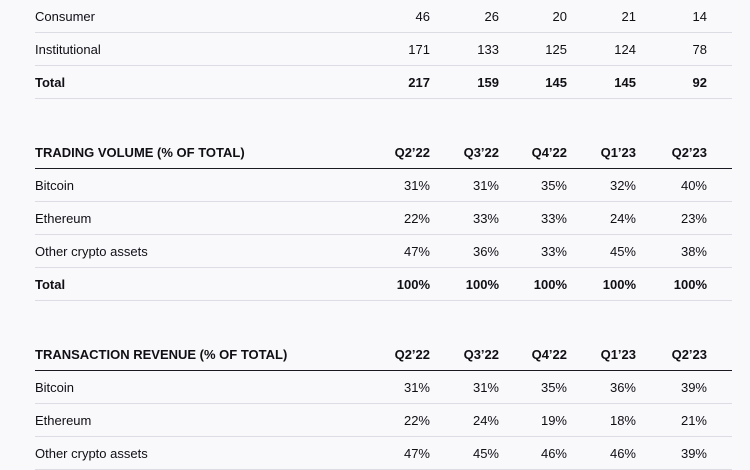 The width and height of the screenshot is (750, 470). What do you see at coordinates (419, 82) in the screenshot?
I see `cell-value: 217` at bounding box center [419, 82].